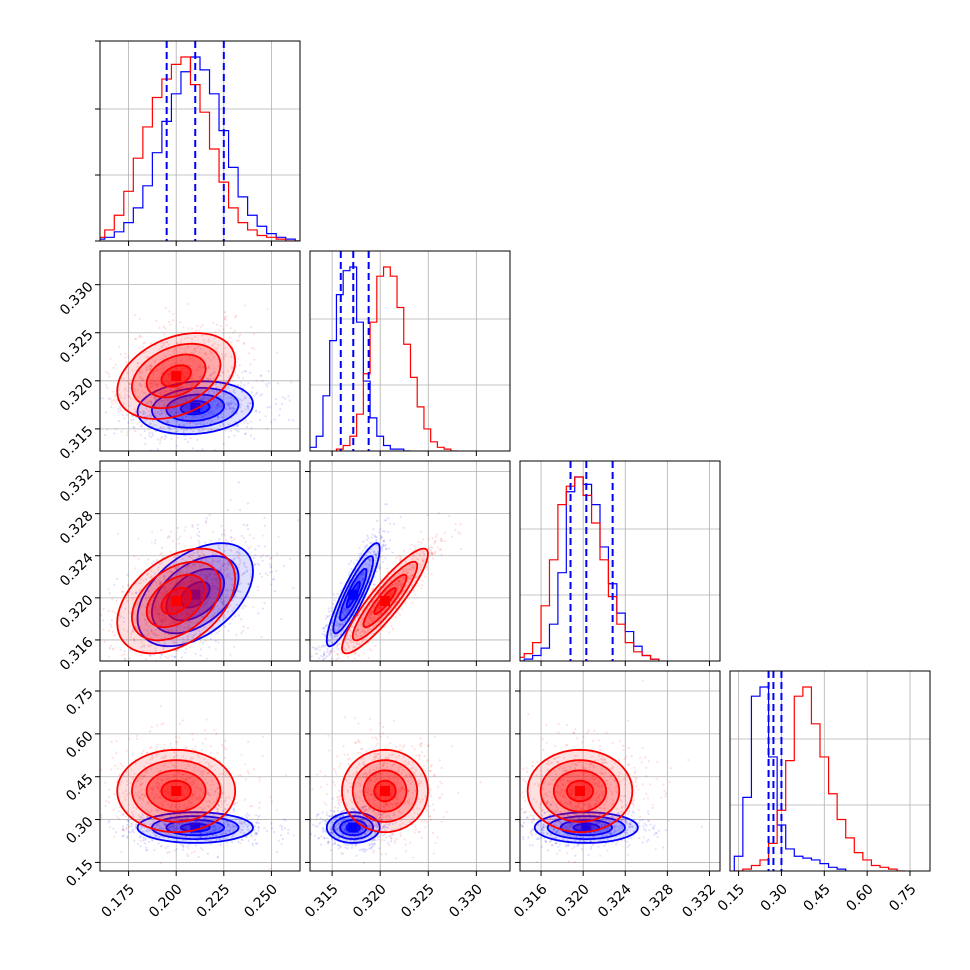 Image resolution: width=970 pixels, height=970 pixels. I want to click on panel-p1-p1, so click(410, 353).